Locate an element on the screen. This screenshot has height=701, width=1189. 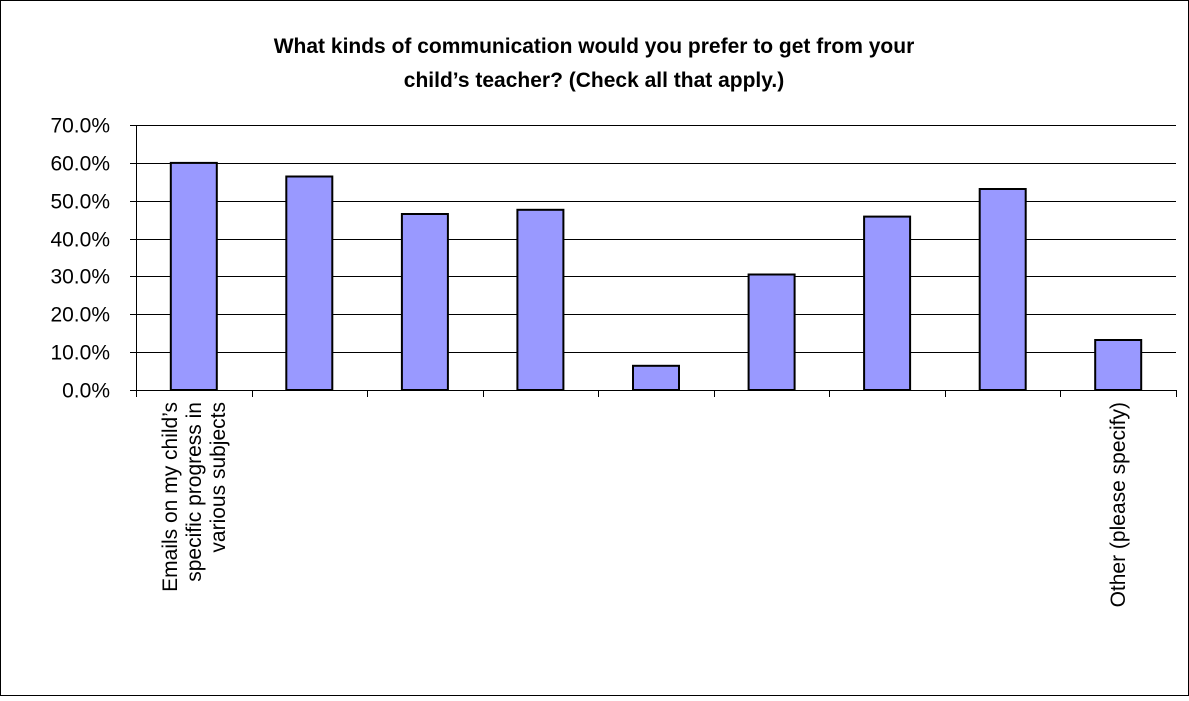
y-tick-label: 50.0% is located at coordinates (80, 202).